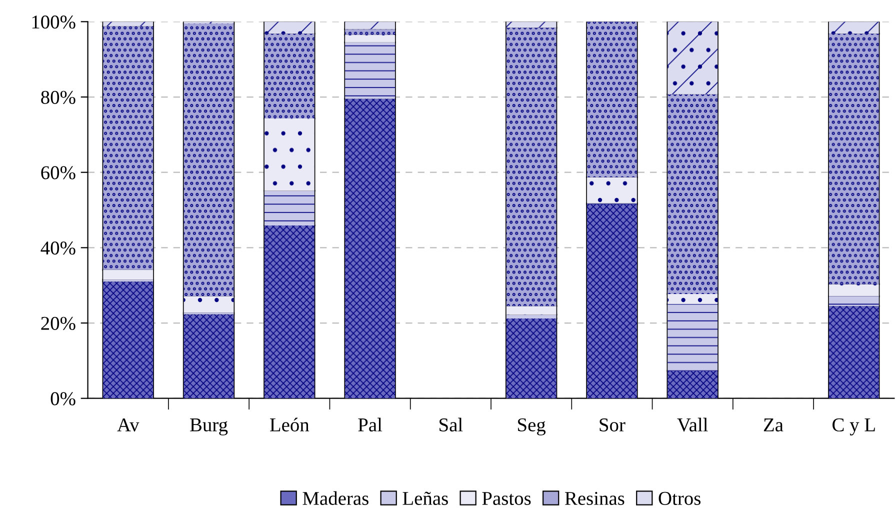  I want to click on x-tick-label: Sal, so click(451, 425).